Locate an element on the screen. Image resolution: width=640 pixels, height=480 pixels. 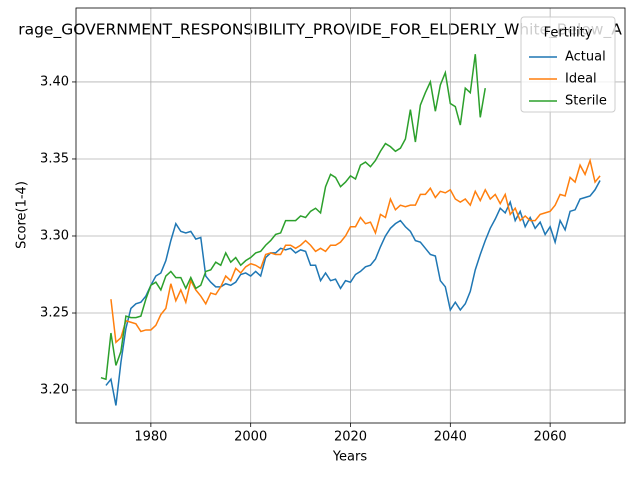
y-axis-label: Score(1-4) is located at coordinates (22, 215).